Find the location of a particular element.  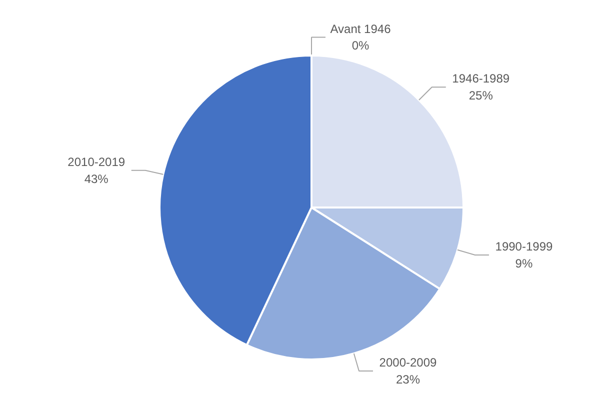

data-label: 25% is located at coordinates (481, 95).